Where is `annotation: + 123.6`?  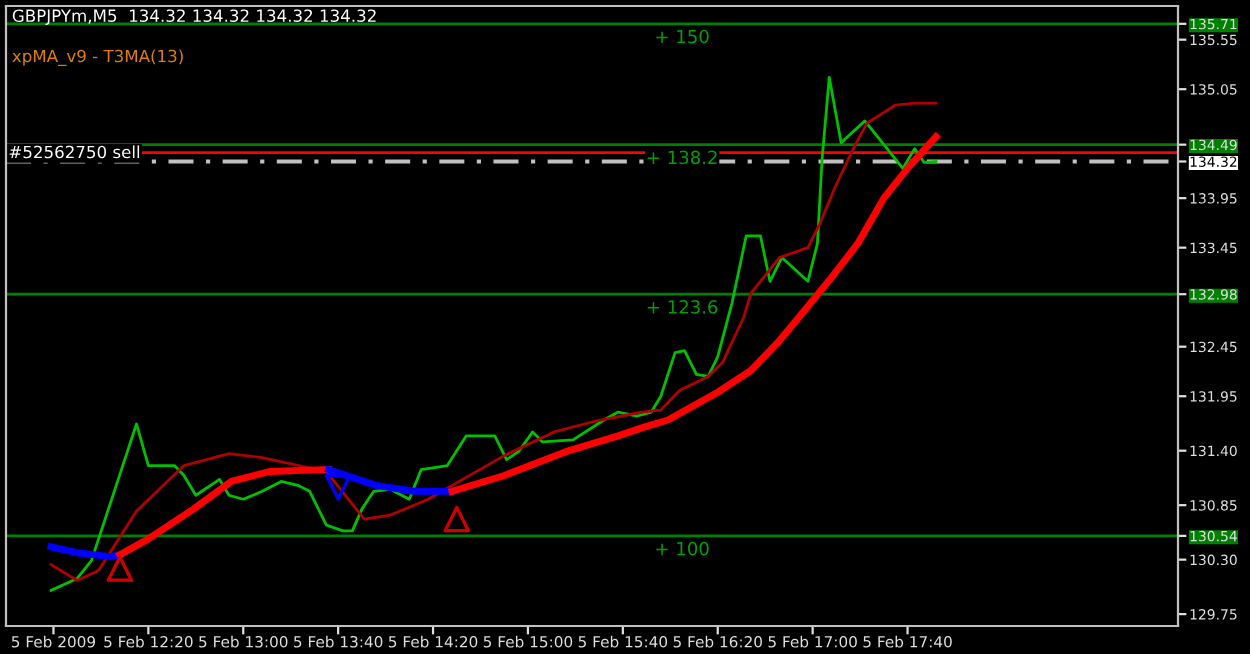 annotation: + 123.6 is located at coordinates (682, 307).